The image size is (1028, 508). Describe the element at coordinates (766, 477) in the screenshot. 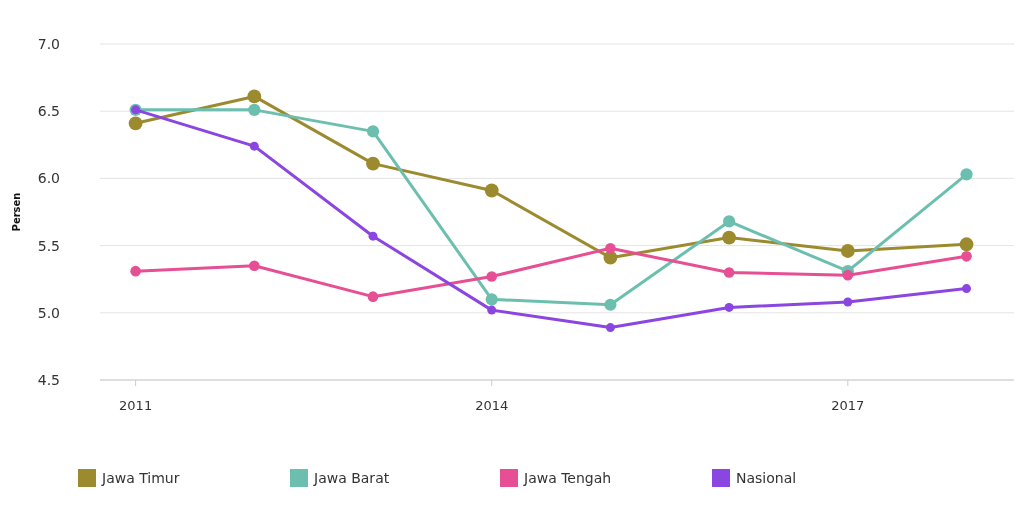

I see `legend-label: Nasional` at that location.